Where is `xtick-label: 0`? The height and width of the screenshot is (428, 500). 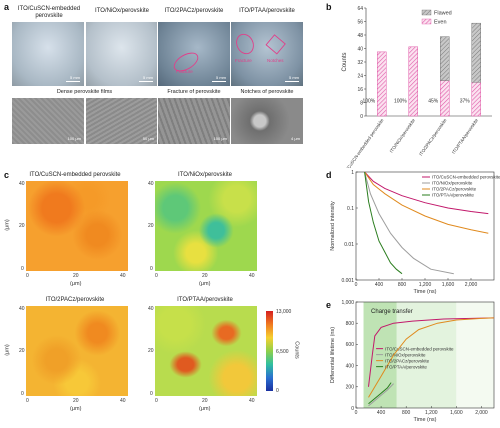
xtick-label: 0 is located at coordinates (356, 285).